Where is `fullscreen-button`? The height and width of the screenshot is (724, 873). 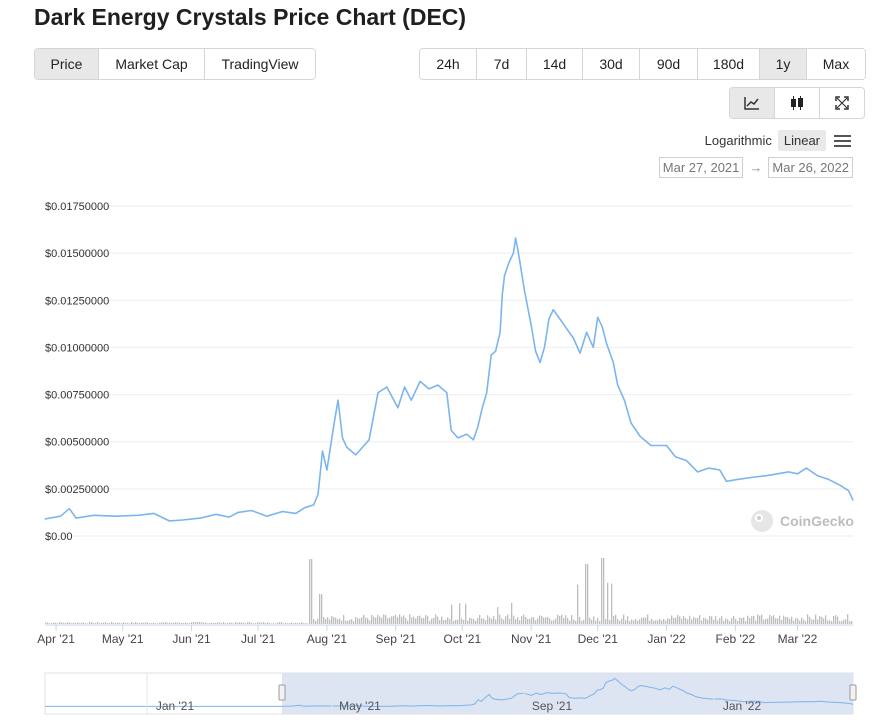 fullscreen-button is located at coordinates (842, 103).